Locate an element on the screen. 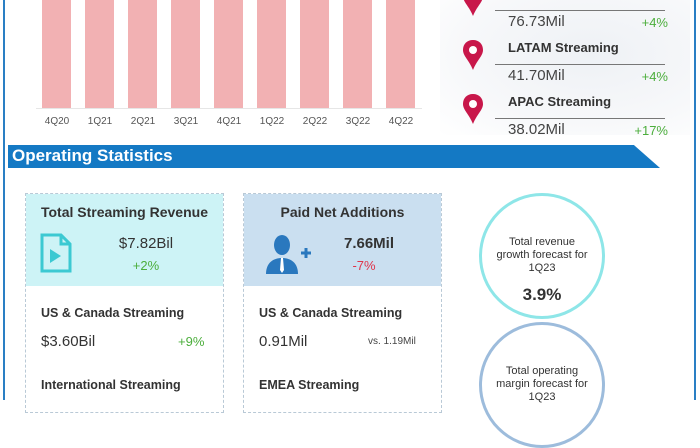 This screenshot has height=448, width=700. x-tick-label: 4Q22 is located at coordinates (401, 121).